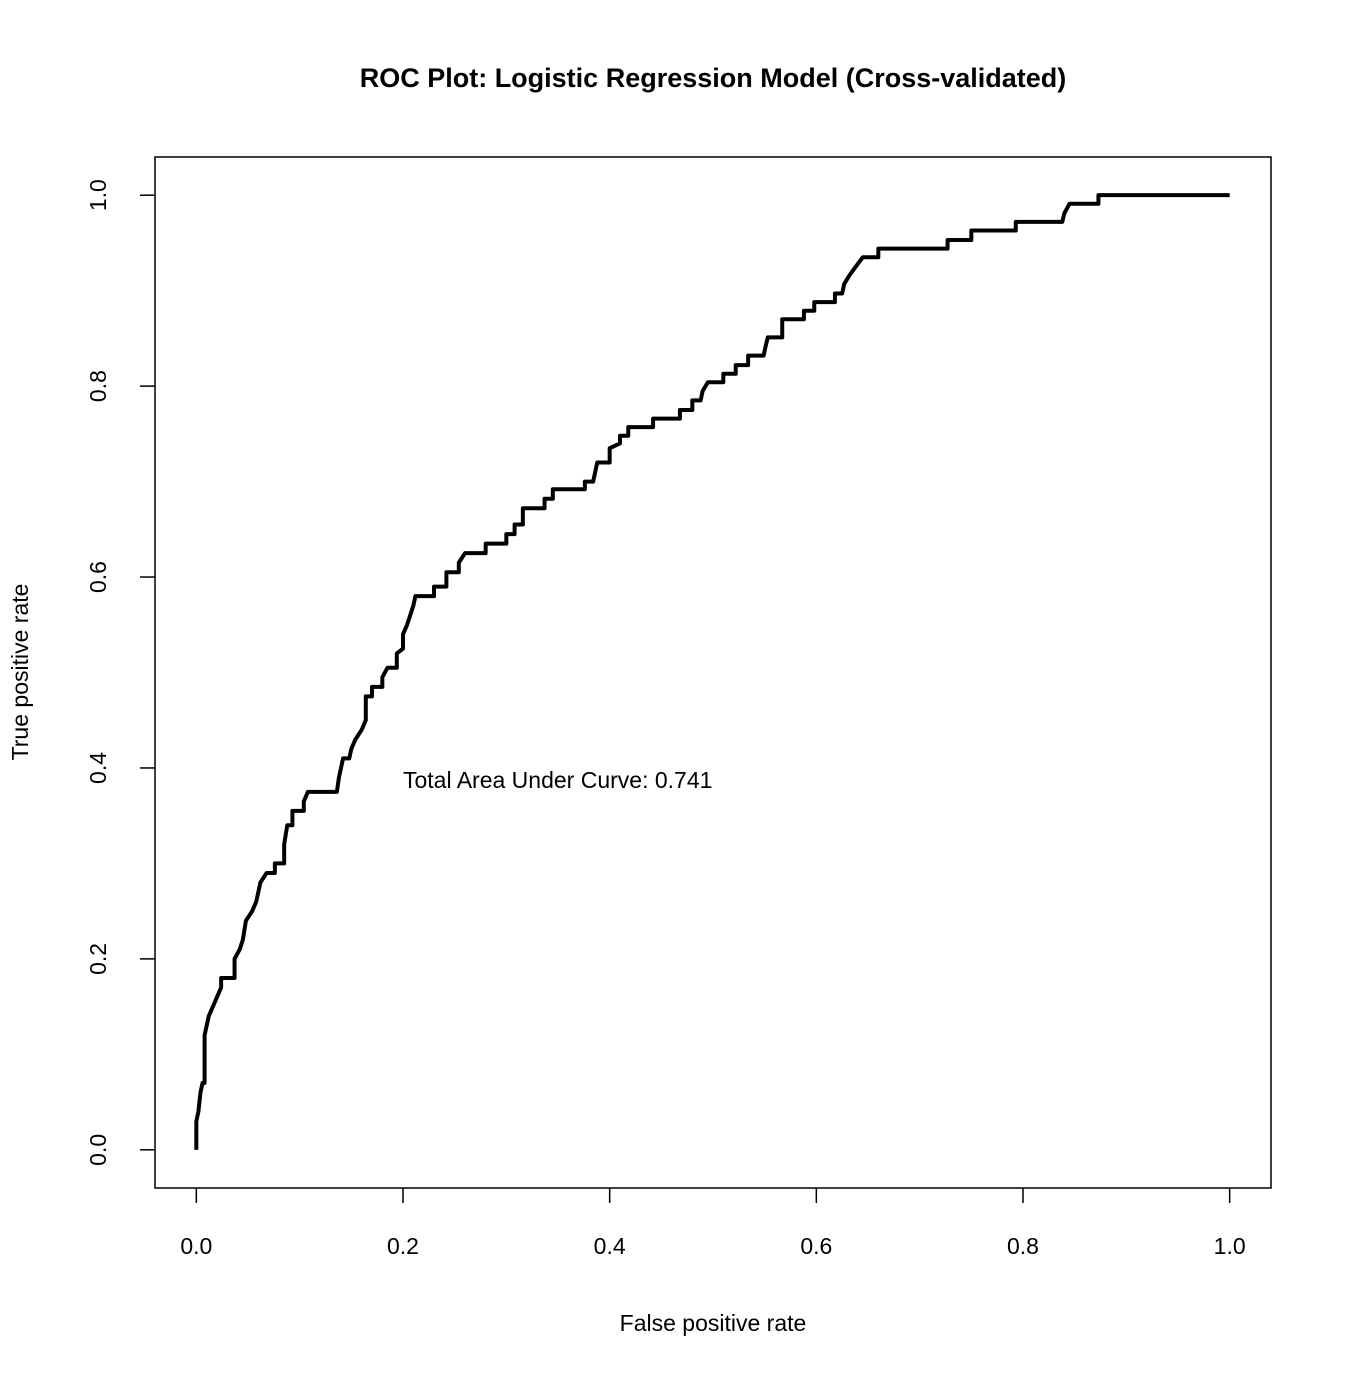 This screenshot has width=1348, height=1376. What do you see at coordinates (610, 1246) in the screenshot?
I see `x-tick-label: 0.4` at bounding box center [610, 1246].